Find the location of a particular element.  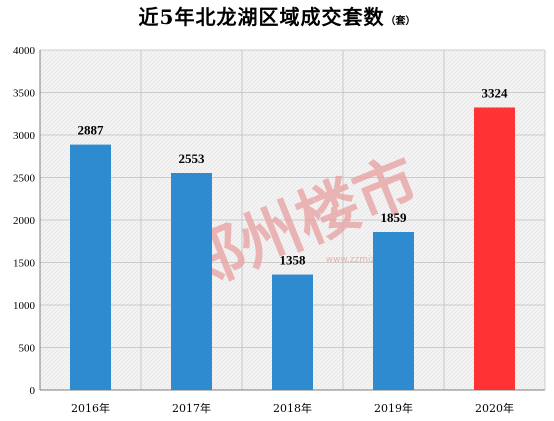

chart-title-row: 近5年北龙湖区域成交套数（套） is located at coordinates (277, 17).